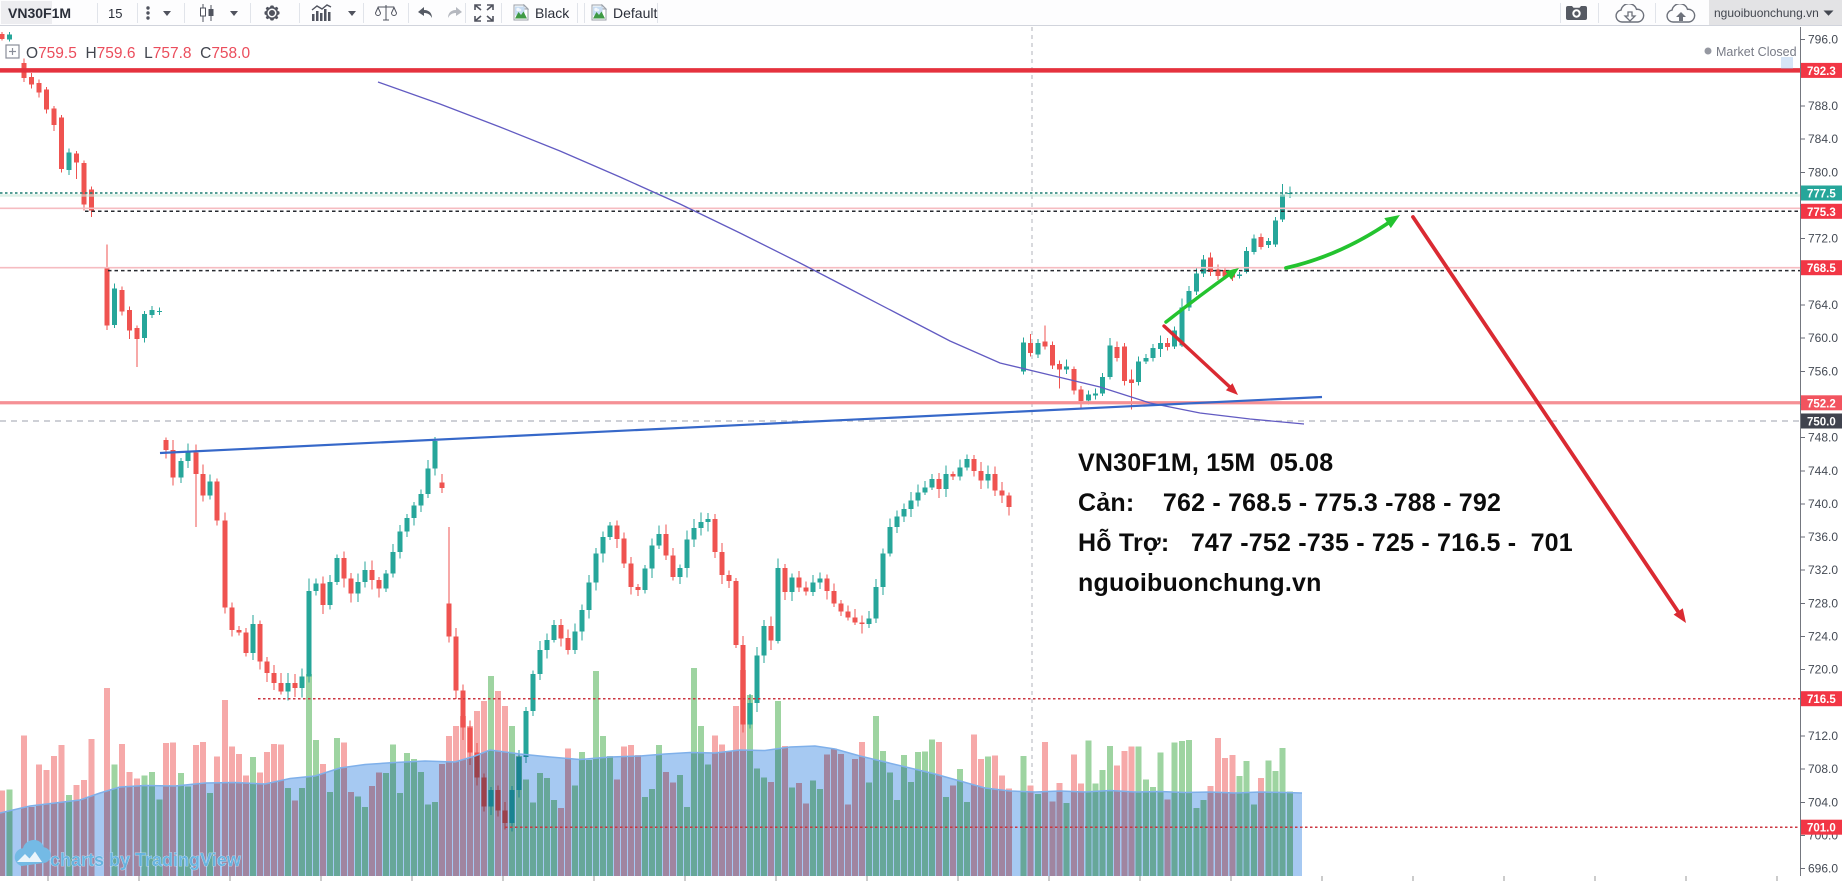  Describe the element at coordinates (1823, 869) in the screenshot. I see `svg-text: 696.0` at that location.